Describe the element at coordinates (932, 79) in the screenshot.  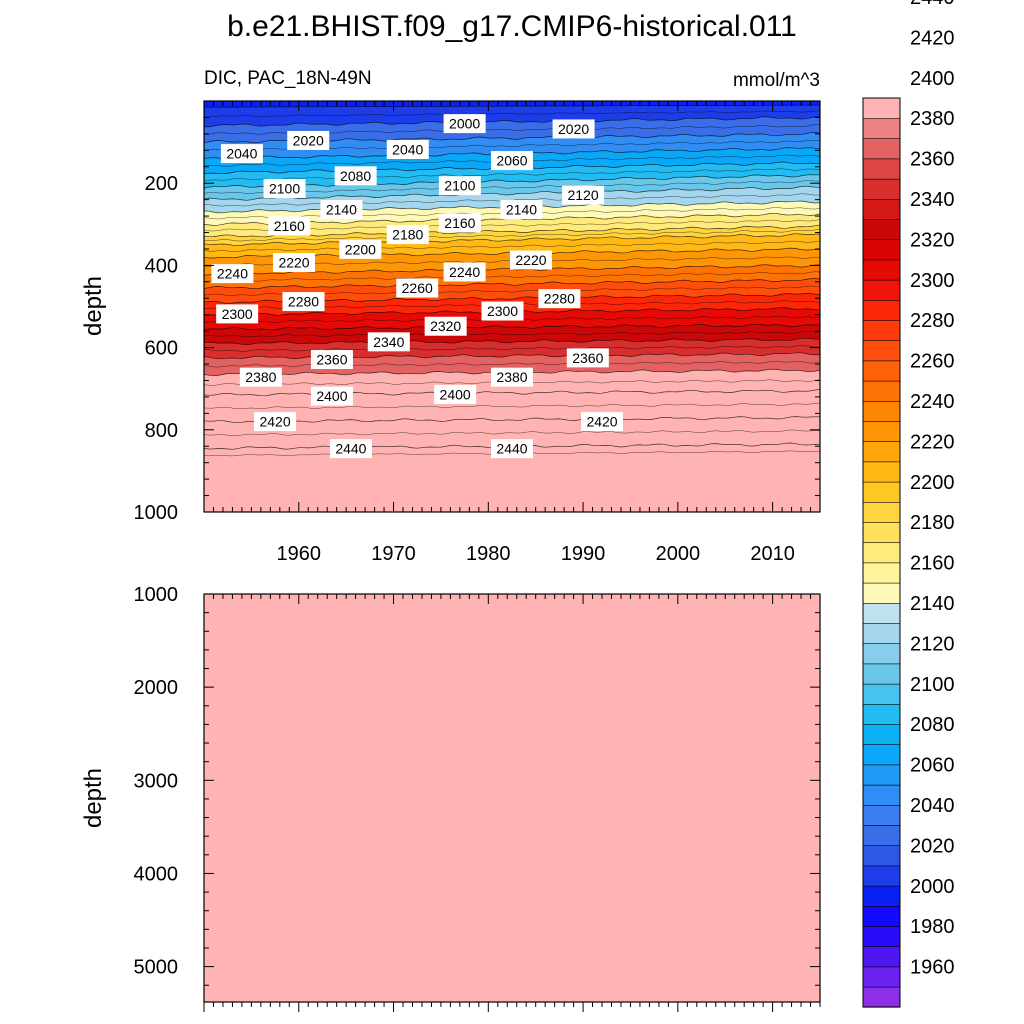
I see `colorbar-tick-label: 2400` at that location.